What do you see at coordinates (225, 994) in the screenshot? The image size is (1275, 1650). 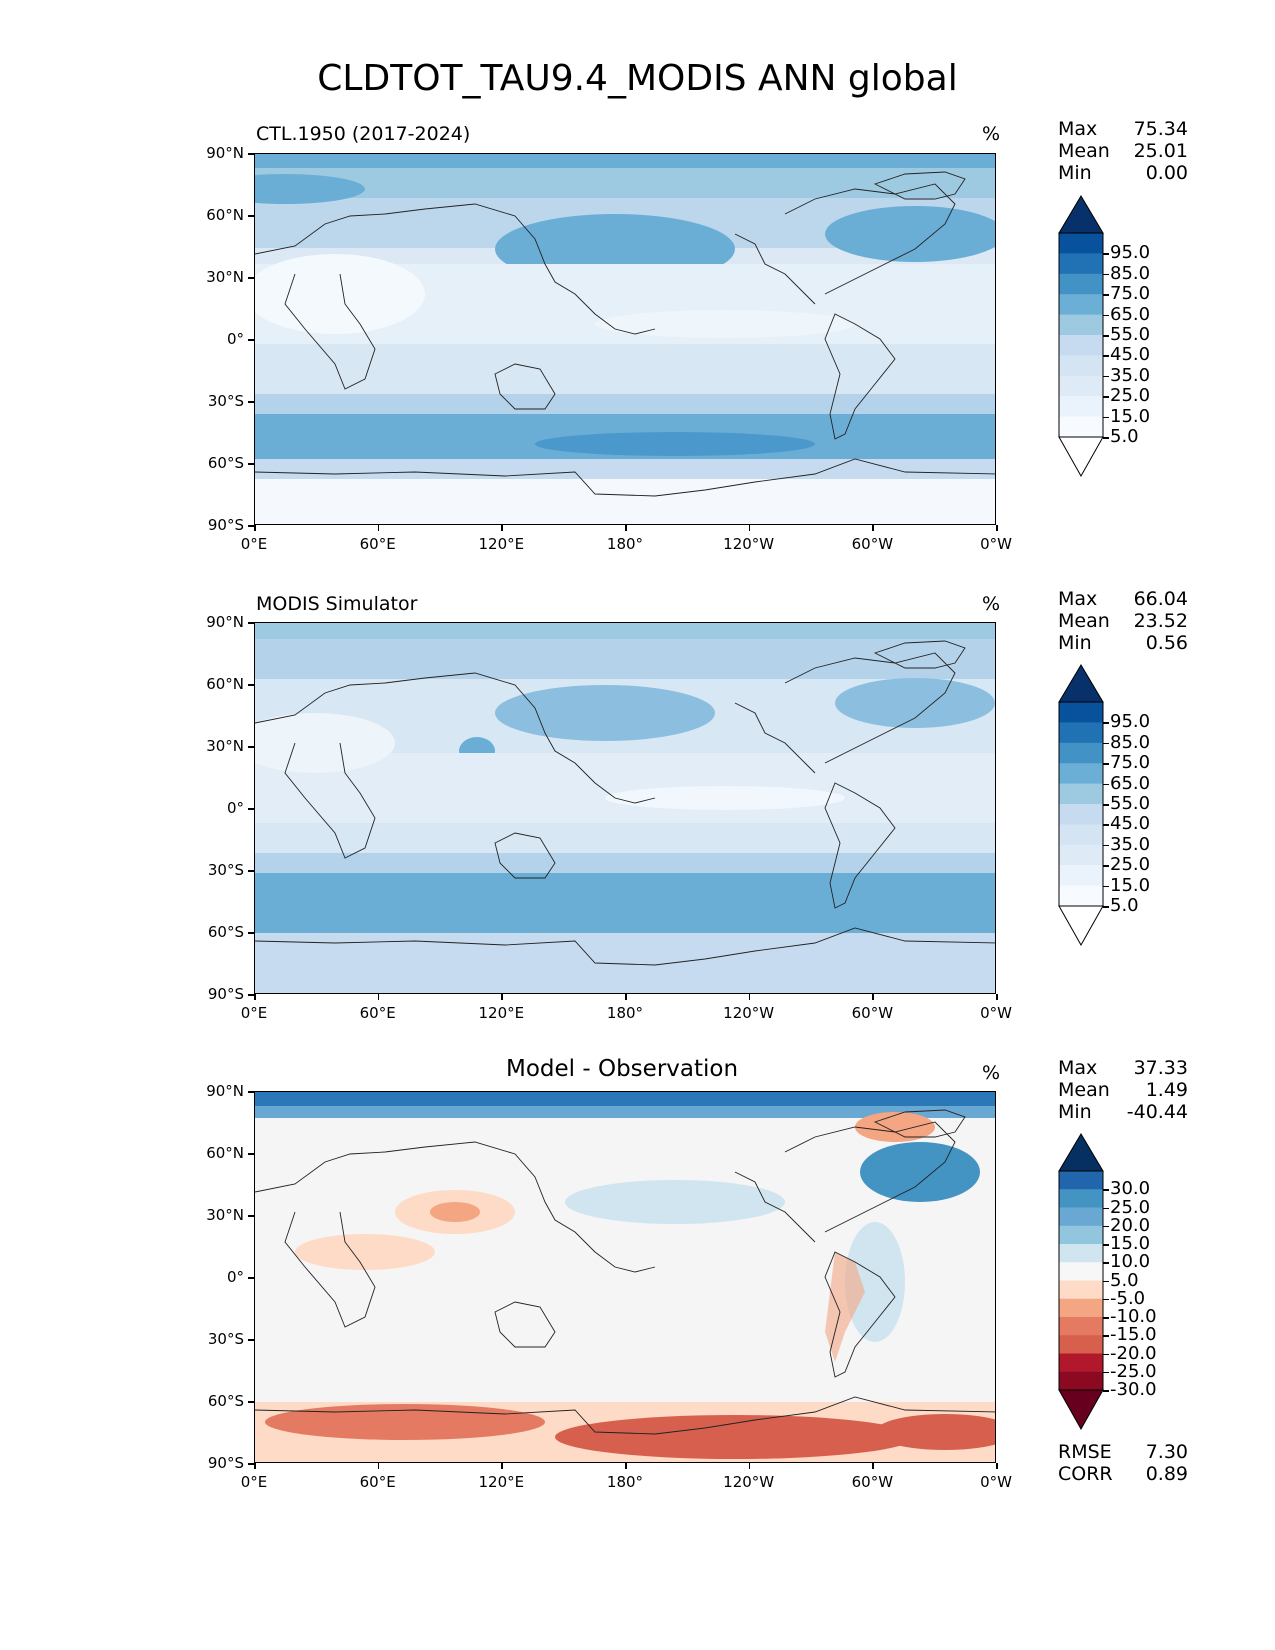 I see `lat-tick-label: 90°S` at bounding box center [225, 994].